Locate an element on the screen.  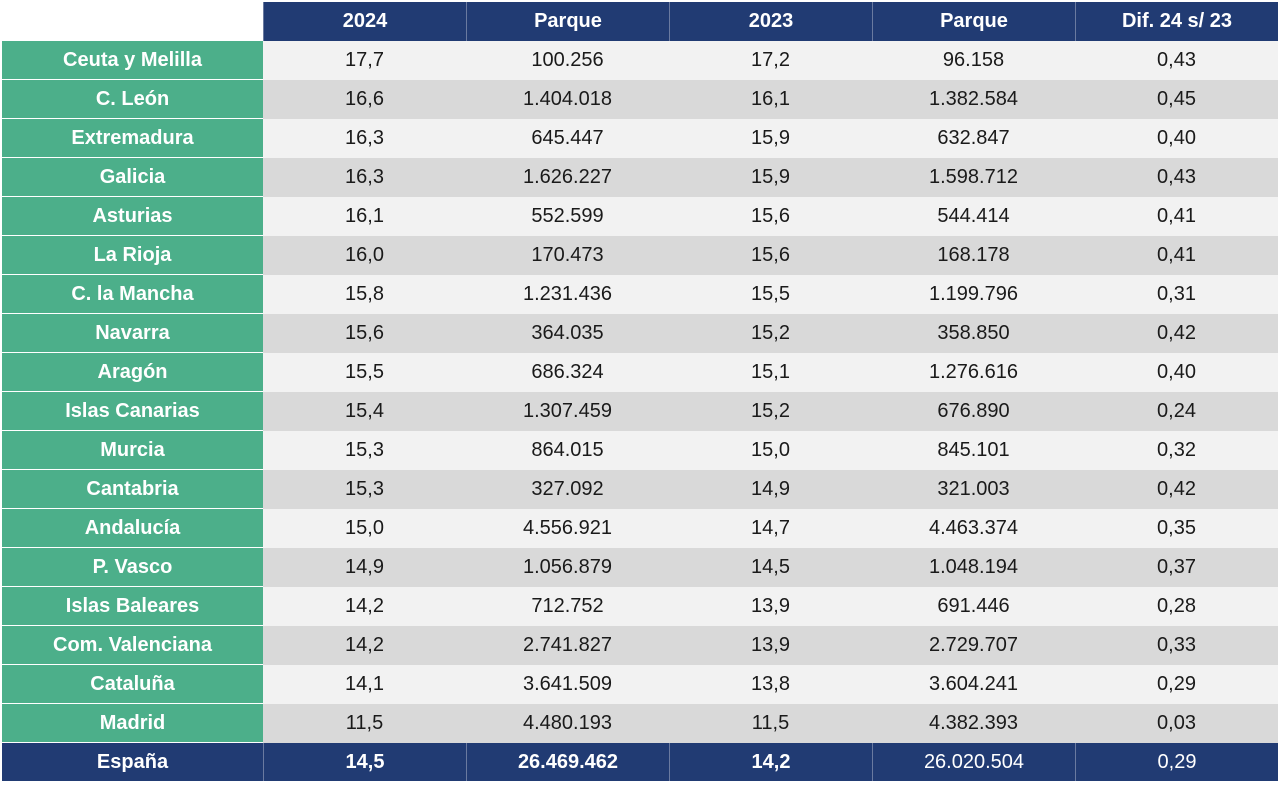
table-row: Murcia 15,3 864.015 15,0 845.101 0,32 is located at coordinates (640, 450).